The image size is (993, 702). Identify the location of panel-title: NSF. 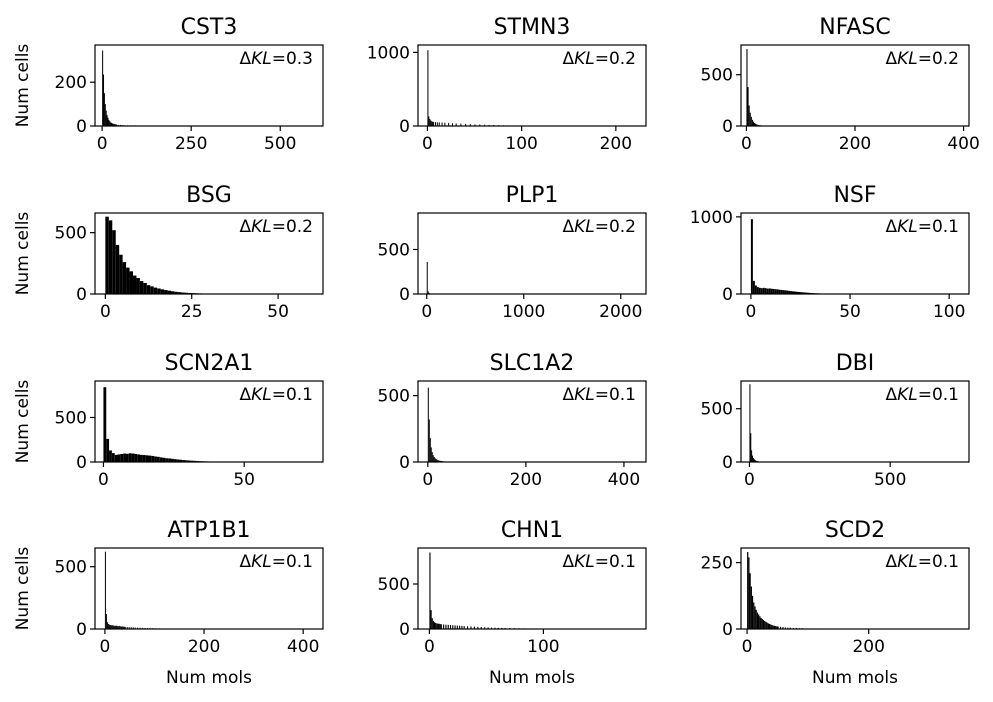
(854, 195).